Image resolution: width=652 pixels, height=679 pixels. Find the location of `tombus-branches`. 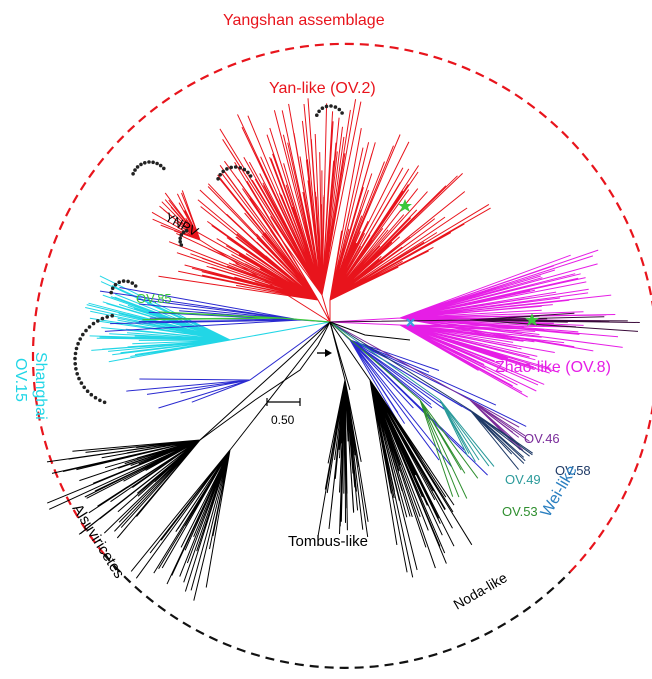

tombus-branches is located at coordinates (343, 429).